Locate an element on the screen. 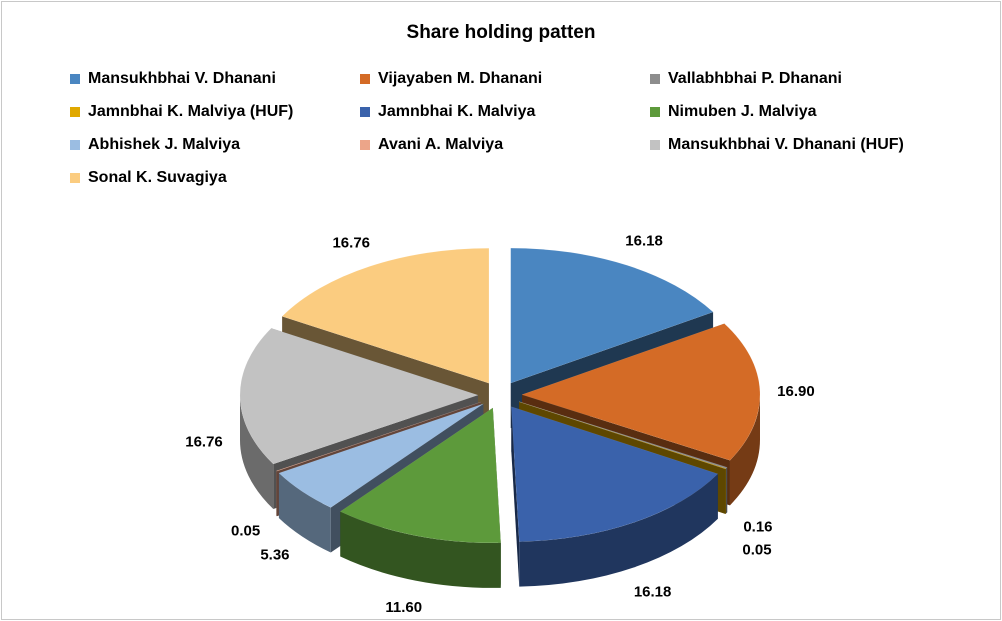 The height and width of the screenshot is (621, 1002). legend-label: Vallabhbhai P. Dhanani is located at coordinates (755, 78).